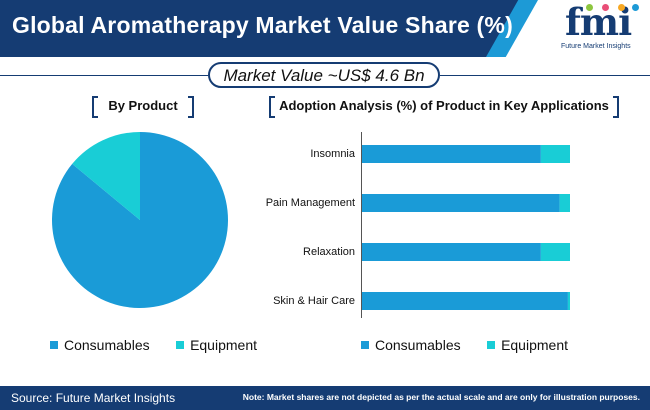  I want to click on pie-legend: Consumables Equipment, so click(164, 345).